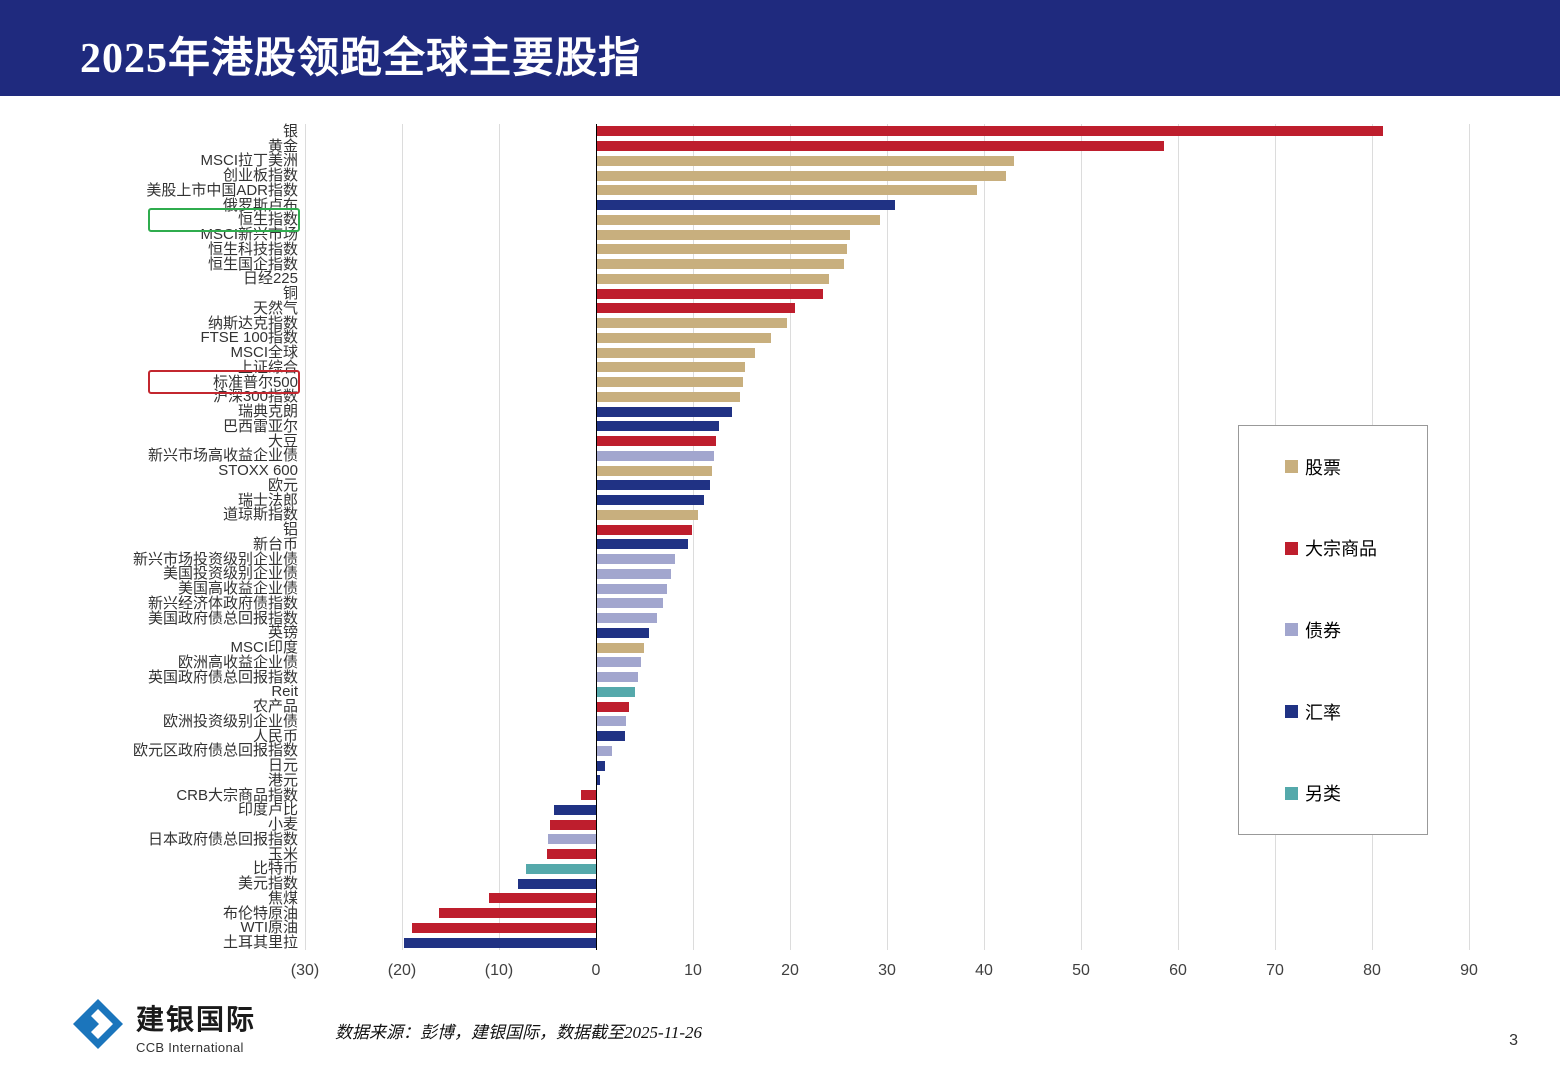 The image size is (1560, 1080). I want to click on red-highlight-box, so click(224, 382).